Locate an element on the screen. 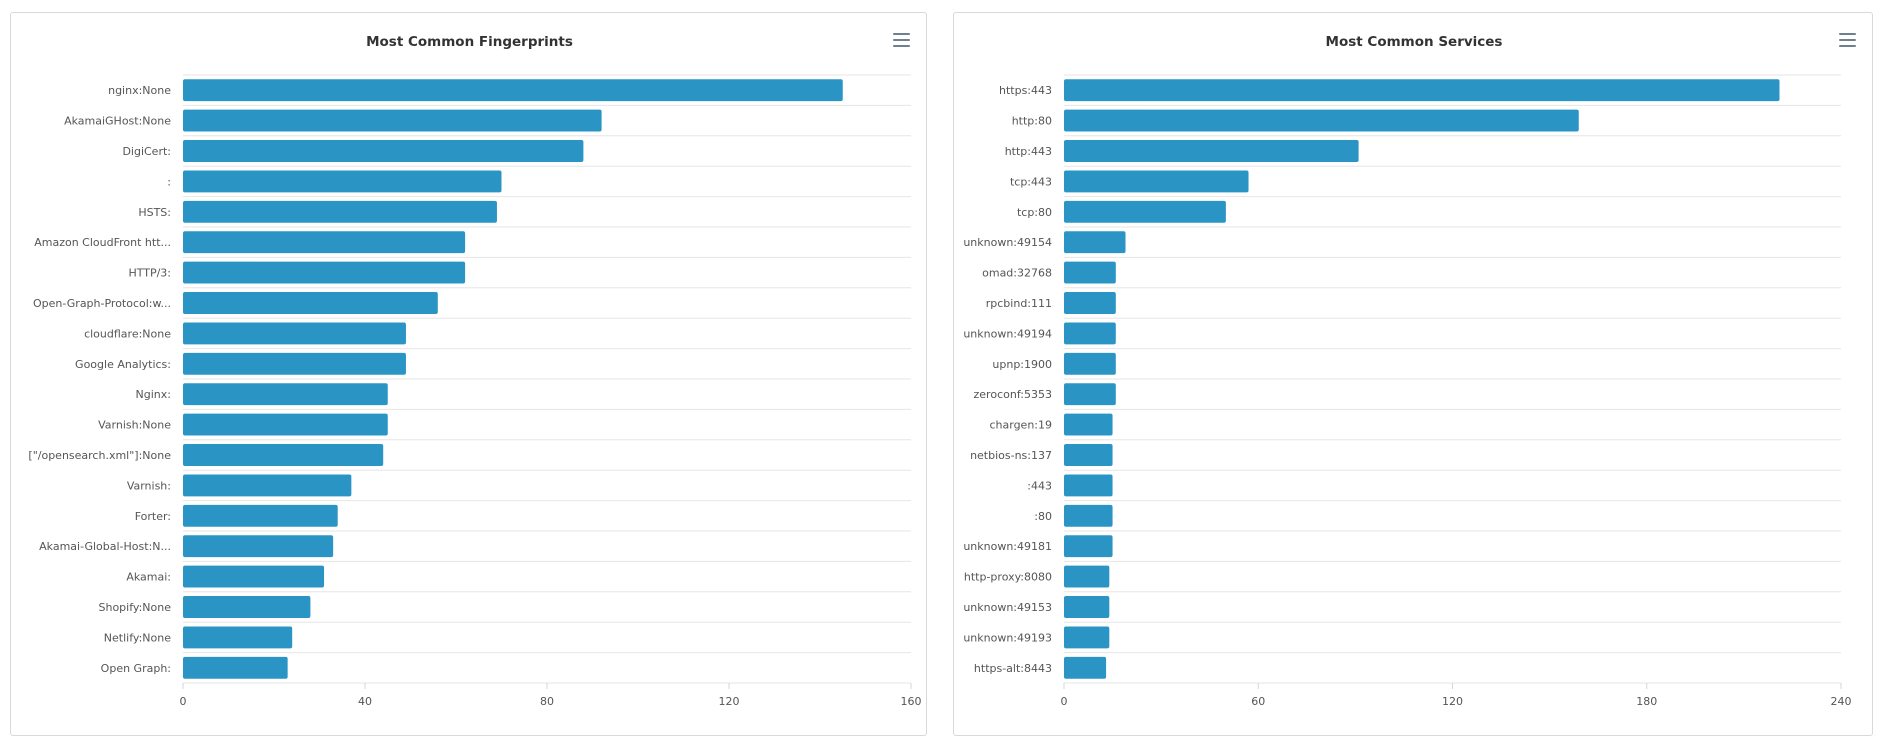  x-tick-label: 60 is located at coordinates (1258, 701).